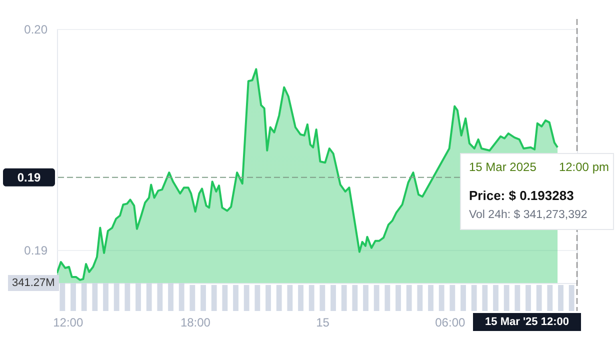 Image resolution: width=616 pixels, height=349 pixels. Describe the element at coordinates (522, 195) in the screenshot. I see `annotation: Price: $ 0.193283` at that location.